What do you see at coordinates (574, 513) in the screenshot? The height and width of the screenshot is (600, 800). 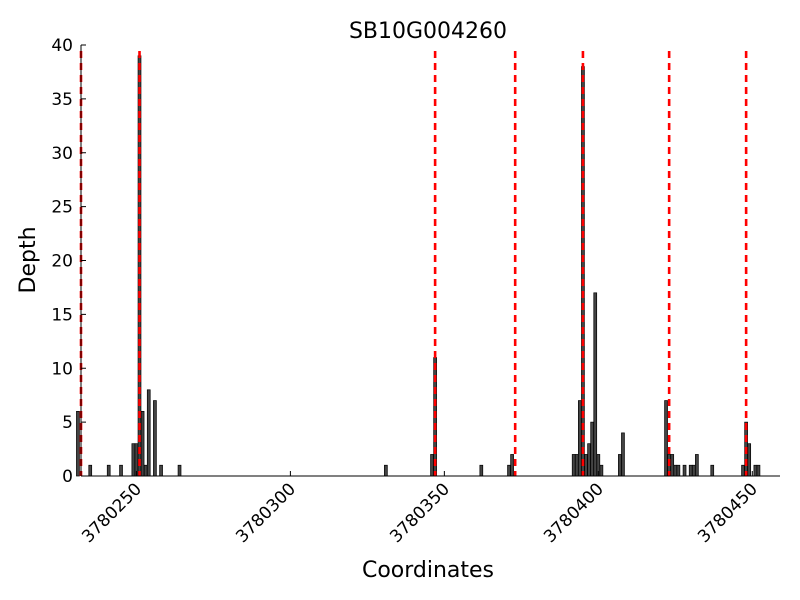 I see `x-tick-label: 3780400` at bounding box center [574, 513].